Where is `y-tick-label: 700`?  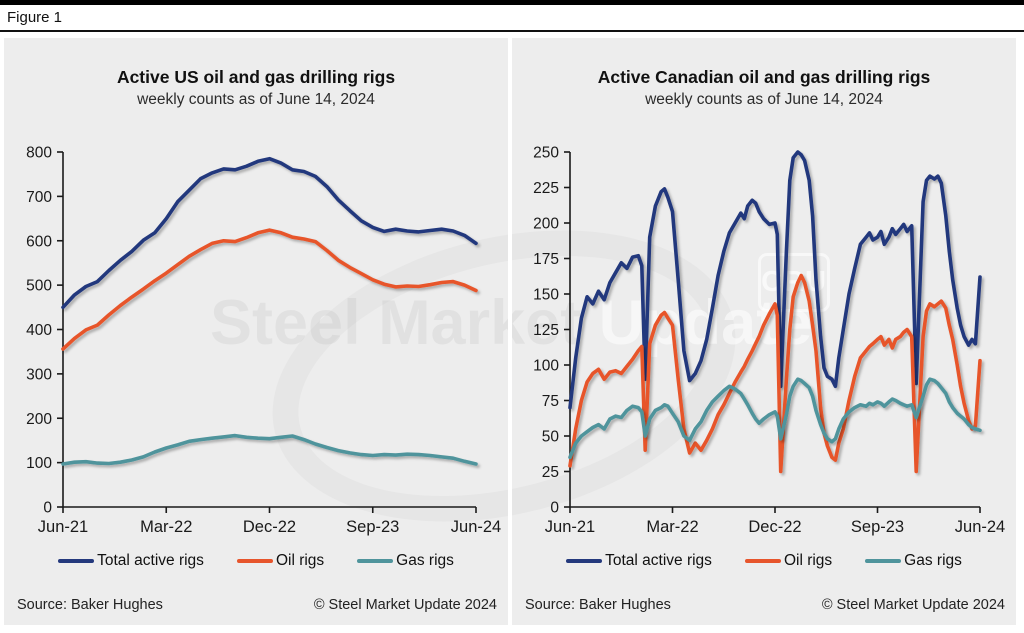 y-tick-label: 700 is located at coordinates (39, 197).